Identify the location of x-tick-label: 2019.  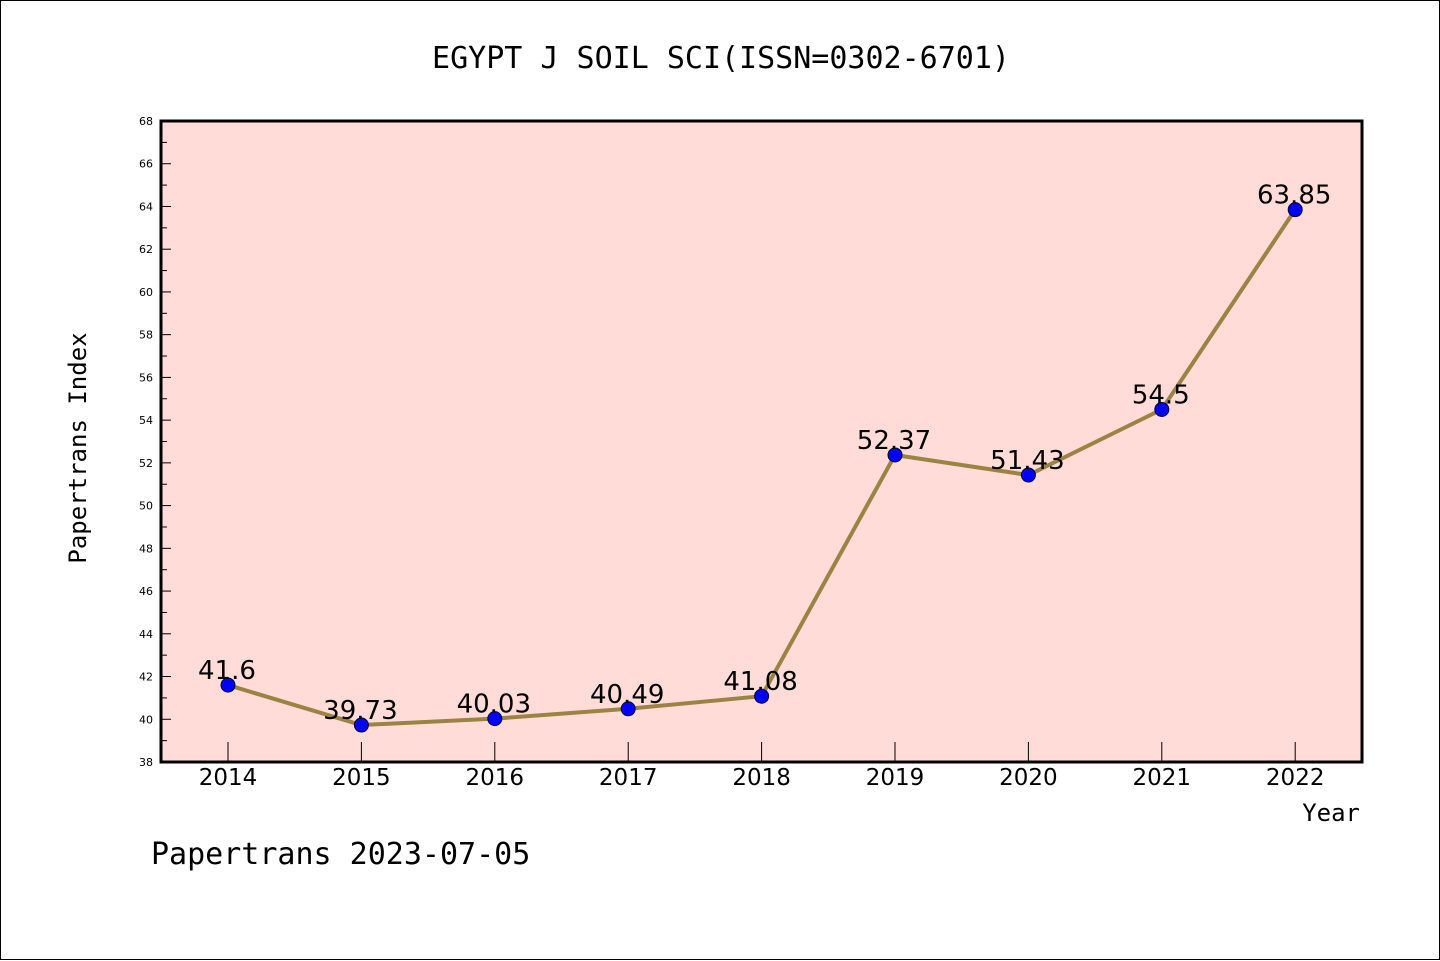
(895, 778).